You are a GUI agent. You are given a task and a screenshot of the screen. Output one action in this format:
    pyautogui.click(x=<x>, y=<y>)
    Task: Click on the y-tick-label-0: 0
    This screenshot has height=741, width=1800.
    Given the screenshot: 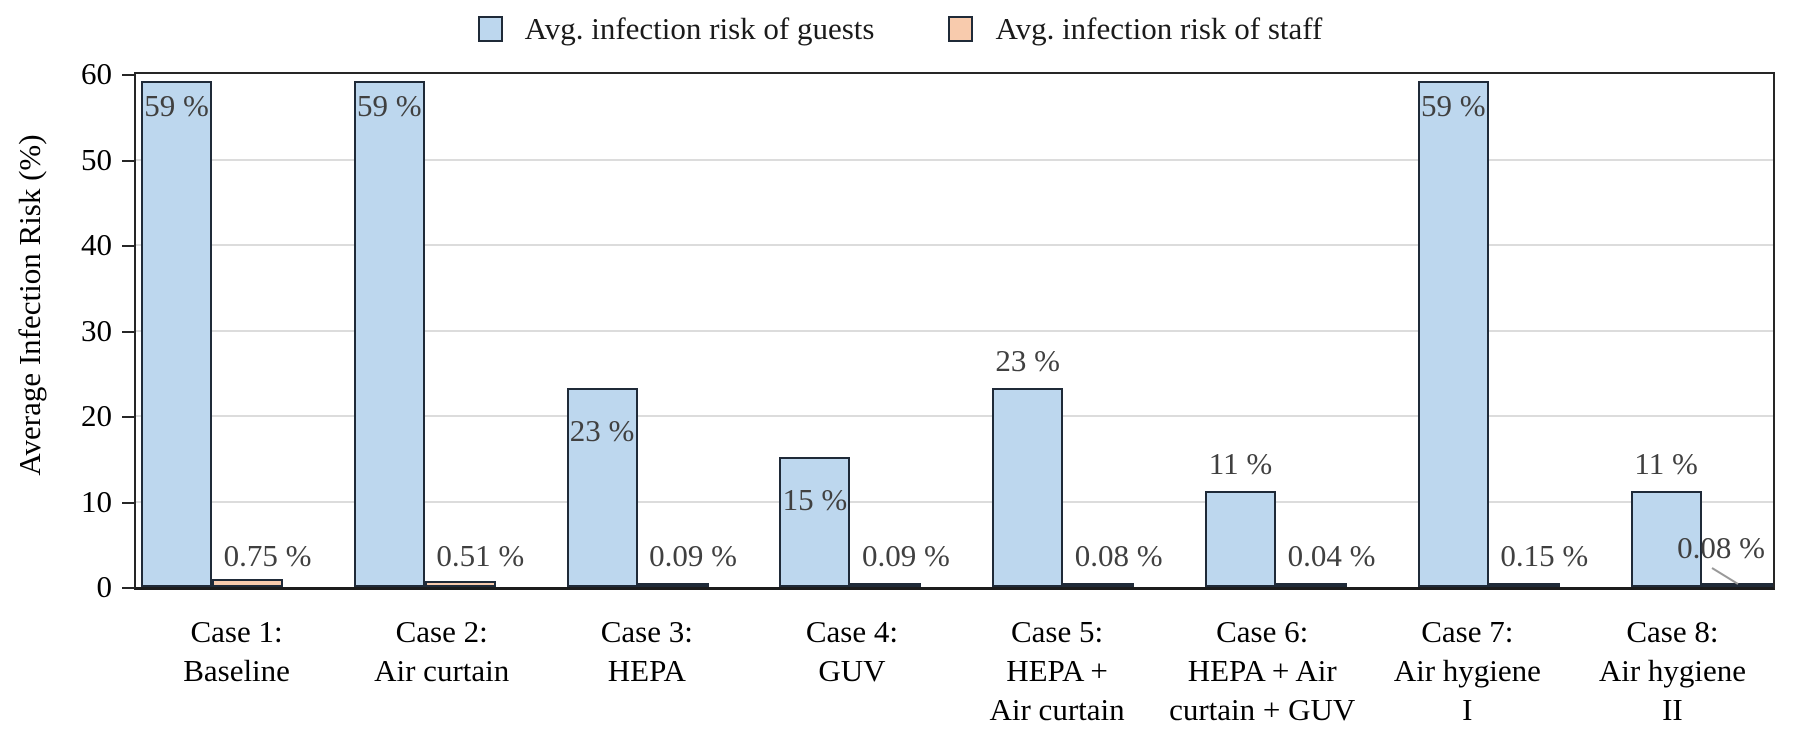 What is the action you would take?
    pyautogui.click(x=104, y=586)
    